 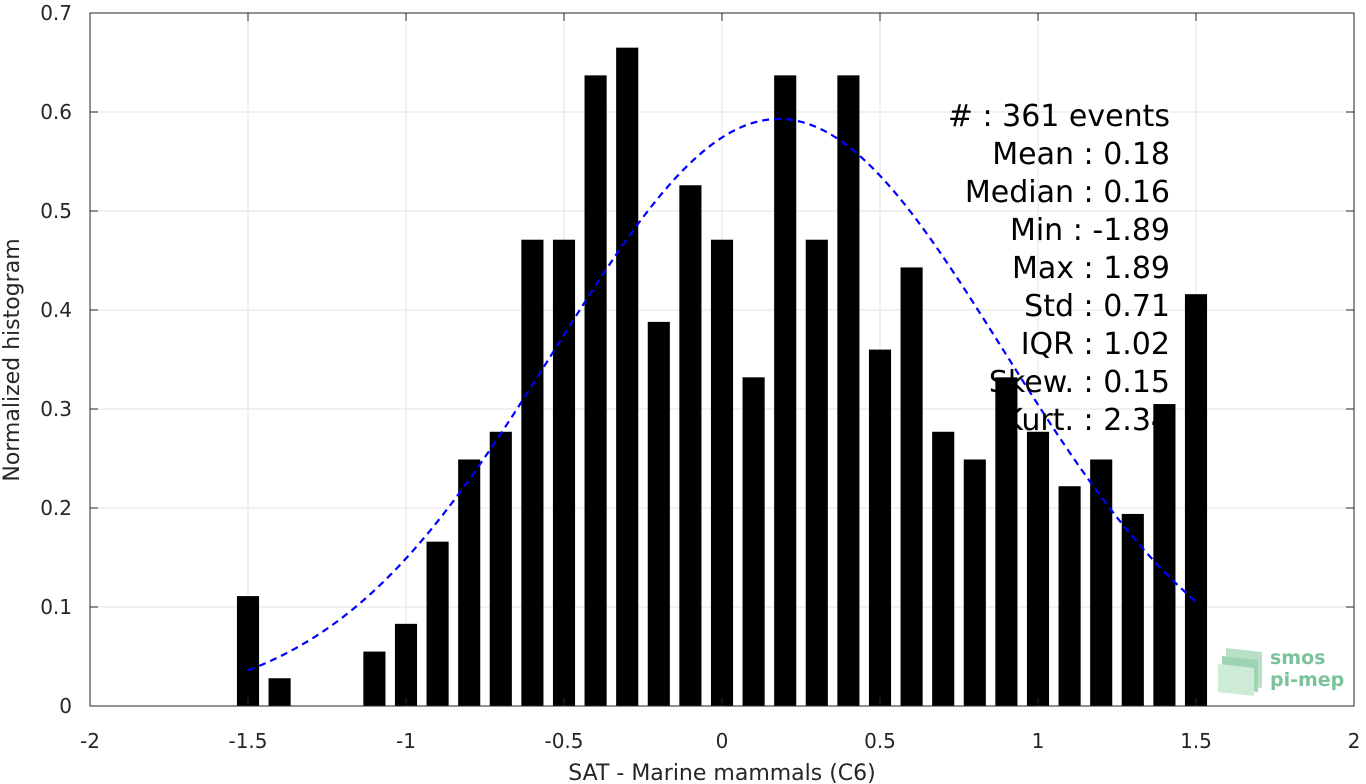 What do you see at coordinates (56, 508) in the screenshot?
I see `y-tick-label-2: 0.2` at bounding box center [56, 508].